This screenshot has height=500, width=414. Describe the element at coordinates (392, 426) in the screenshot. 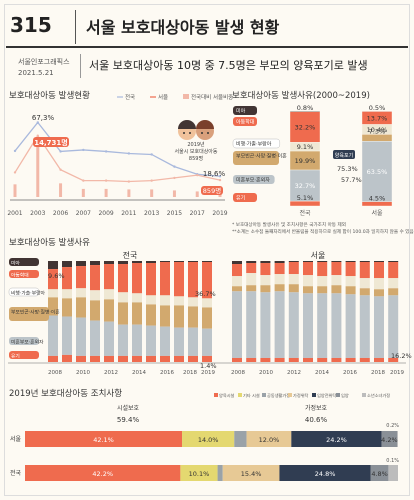

I see `annotation: 0.2%` at that location.